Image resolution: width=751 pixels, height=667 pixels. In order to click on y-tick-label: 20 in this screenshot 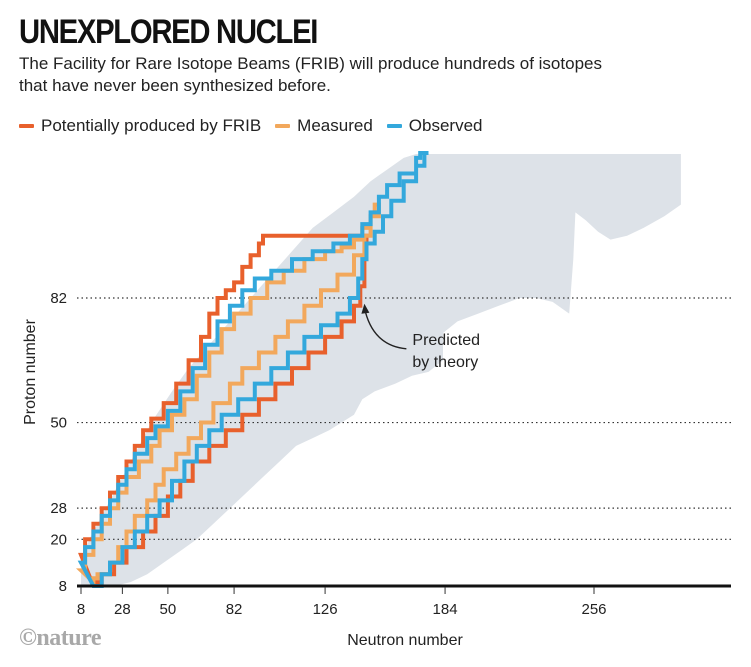, I will do `click(58, 539)`.